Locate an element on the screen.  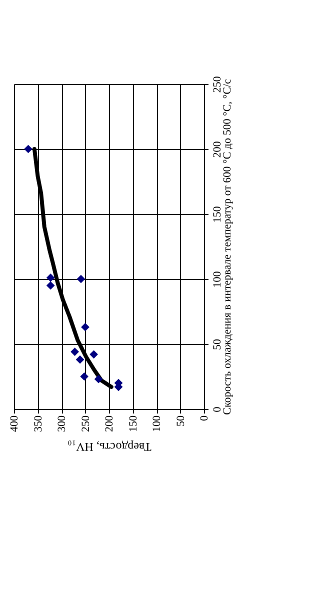
x-tick-label: 400 is located at coordinates (14, 423).